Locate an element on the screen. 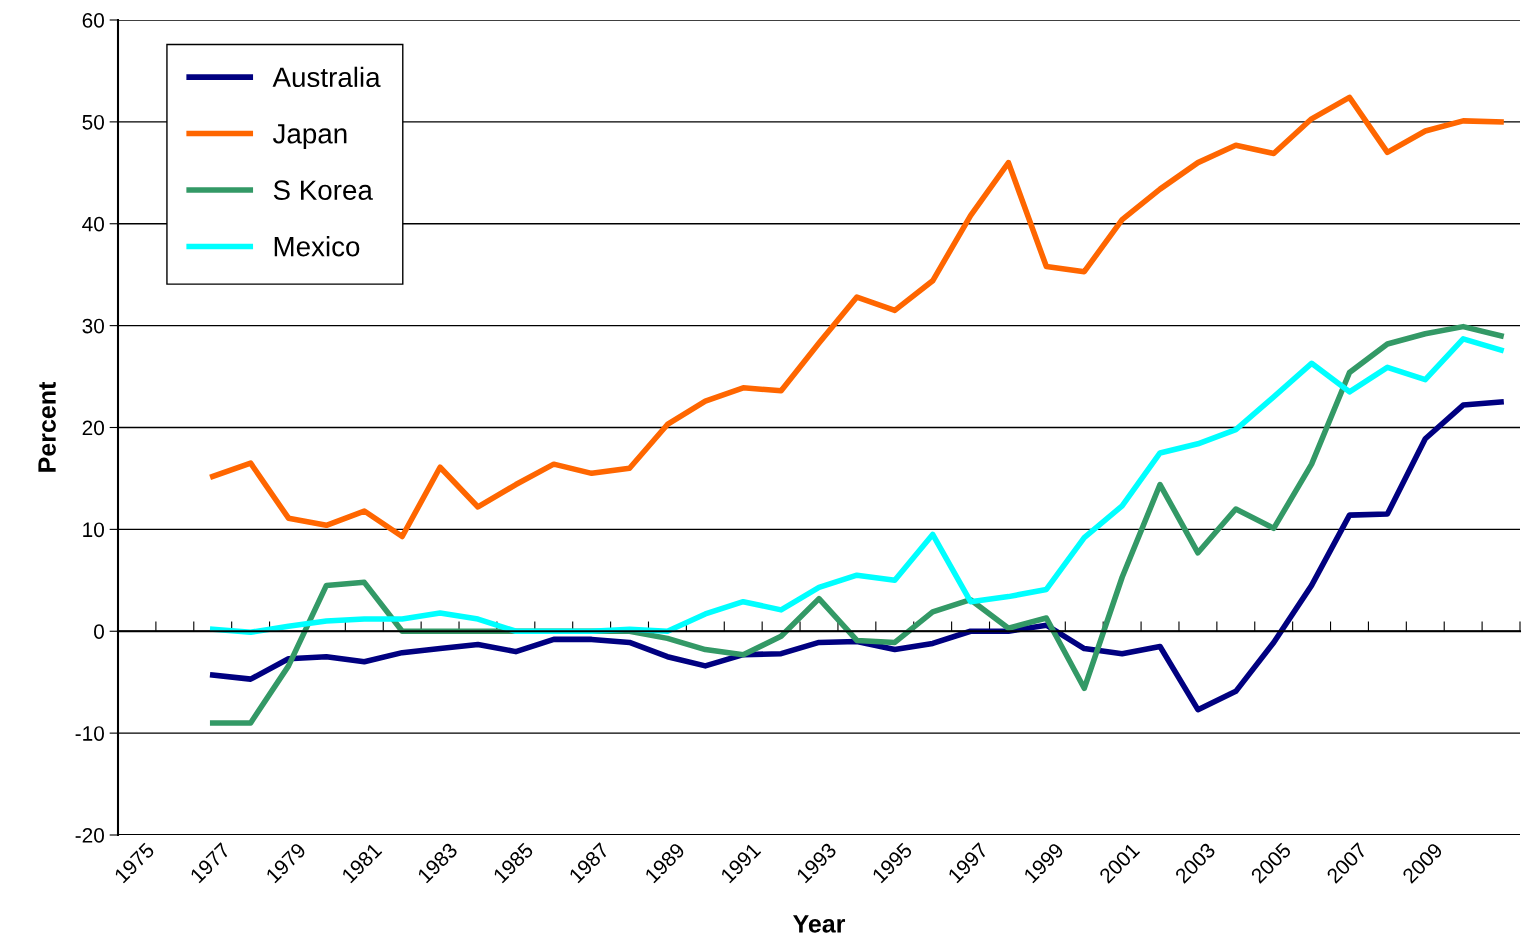  y-tick-label: 30 is located at coordinates (93, 326).